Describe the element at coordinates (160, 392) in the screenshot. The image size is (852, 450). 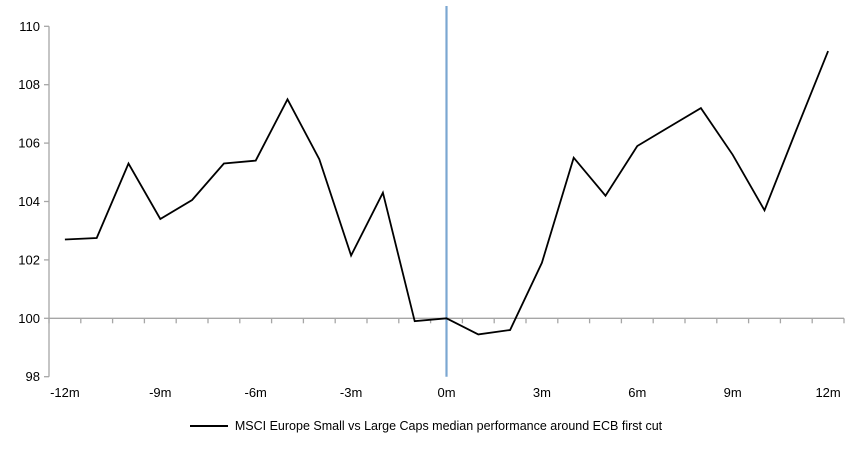
I see `x-axis-tick-label: -9m` at that location.